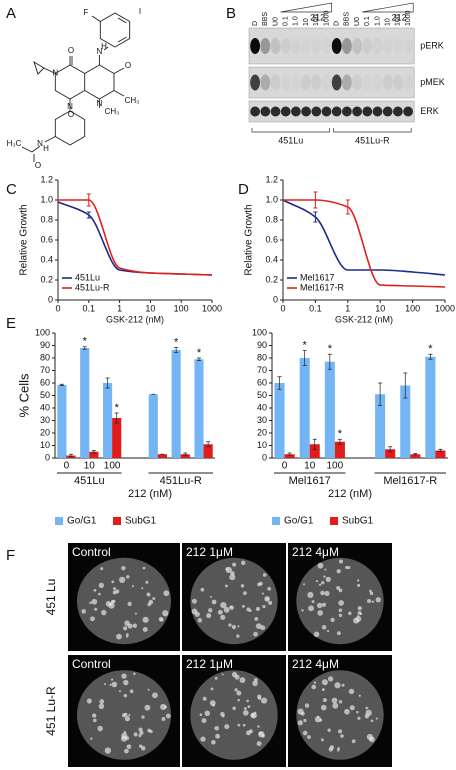  What do you see at coordinates (429, 111) in the screenshot?
I see `band-label: ERK` at bounding box center [429, 111].